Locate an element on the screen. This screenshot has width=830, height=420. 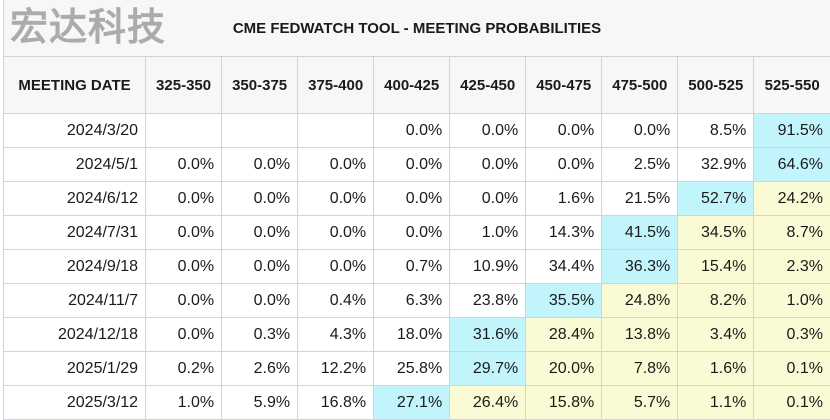
column-header-rate: 475-500 is located at coordinates (640, 85).